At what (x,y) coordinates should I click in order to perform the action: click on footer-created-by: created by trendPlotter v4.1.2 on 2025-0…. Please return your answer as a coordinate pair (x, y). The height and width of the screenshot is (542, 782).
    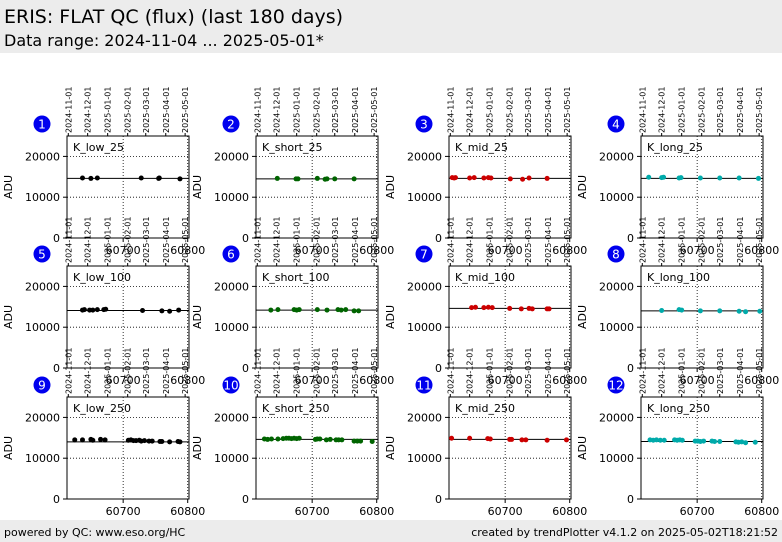
    Looking at the image, I should click on (624, 532).